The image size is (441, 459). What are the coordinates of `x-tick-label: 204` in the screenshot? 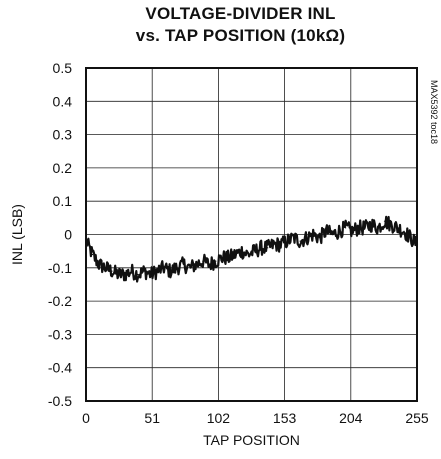 It's located at (351, 418).